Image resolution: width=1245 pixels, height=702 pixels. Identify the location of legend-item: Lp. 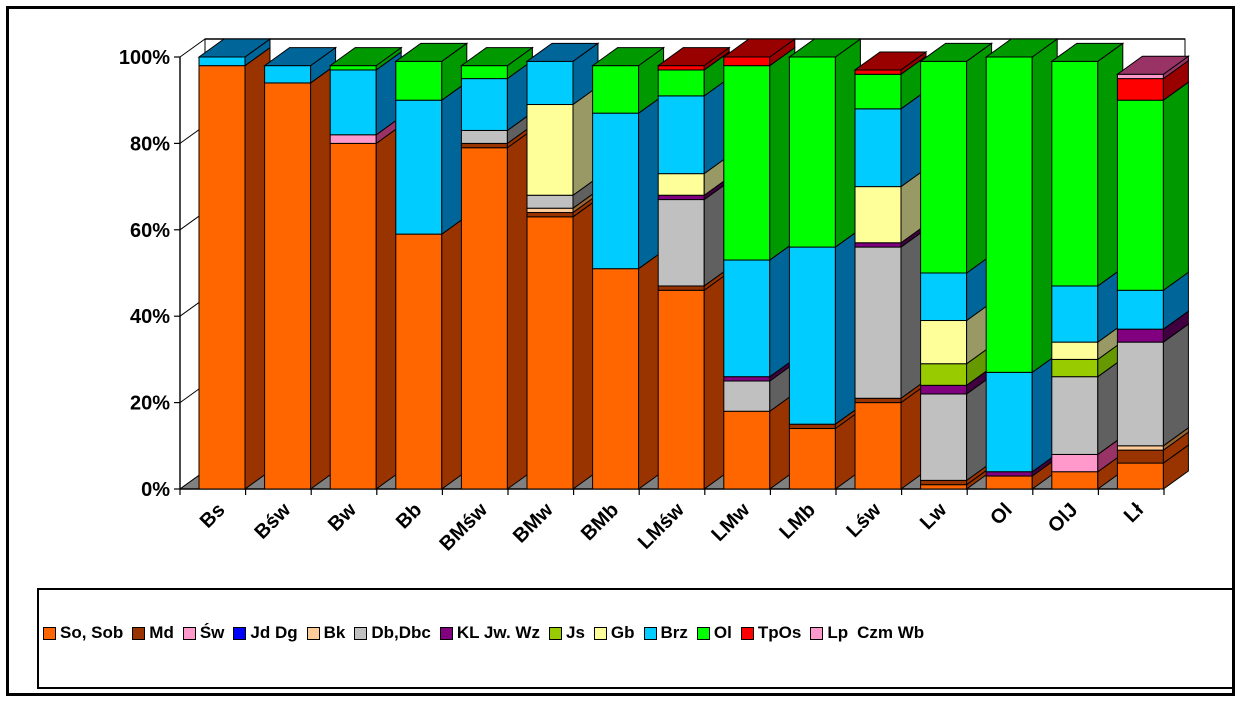
(829, 633).